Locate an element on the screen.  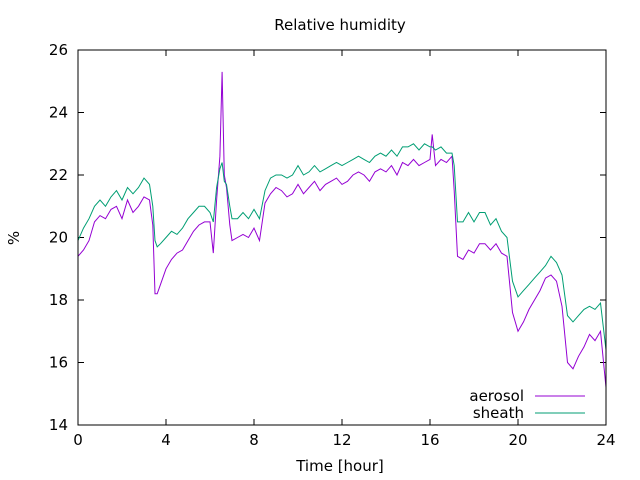
chart-title: Relative humidity is located at coordinates (340, 25).